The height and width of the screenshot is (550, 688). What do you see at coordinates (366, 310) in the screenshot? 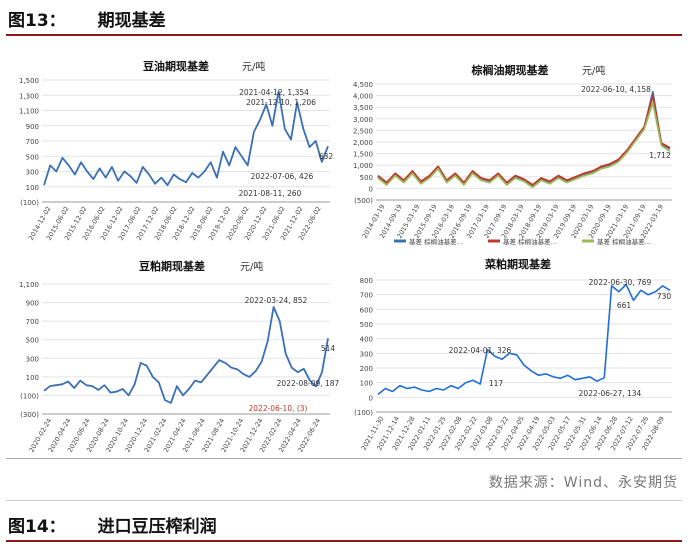
I see `y-tick-label: 600` at bounding box center [366, 310].